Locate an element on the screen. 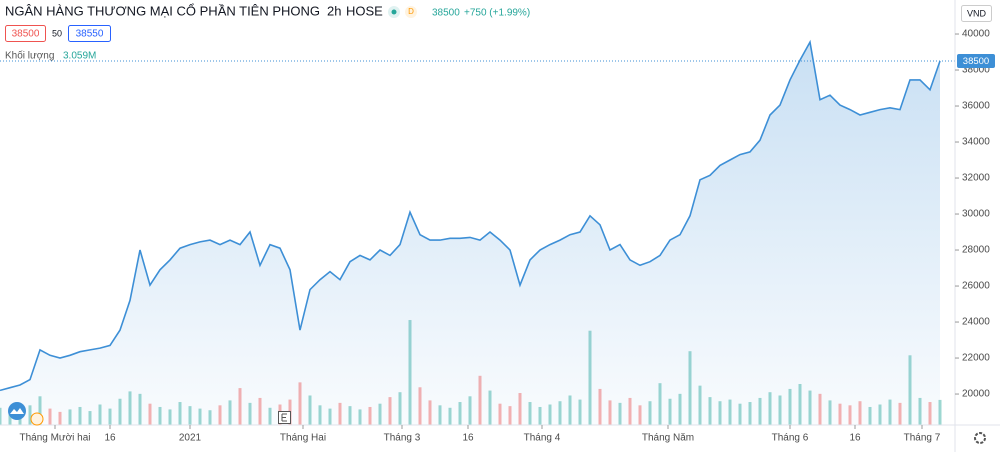 Image resolution: width=1000 pixels, height=452 pixels. last-price-tag is located at coordinates (976, 61).